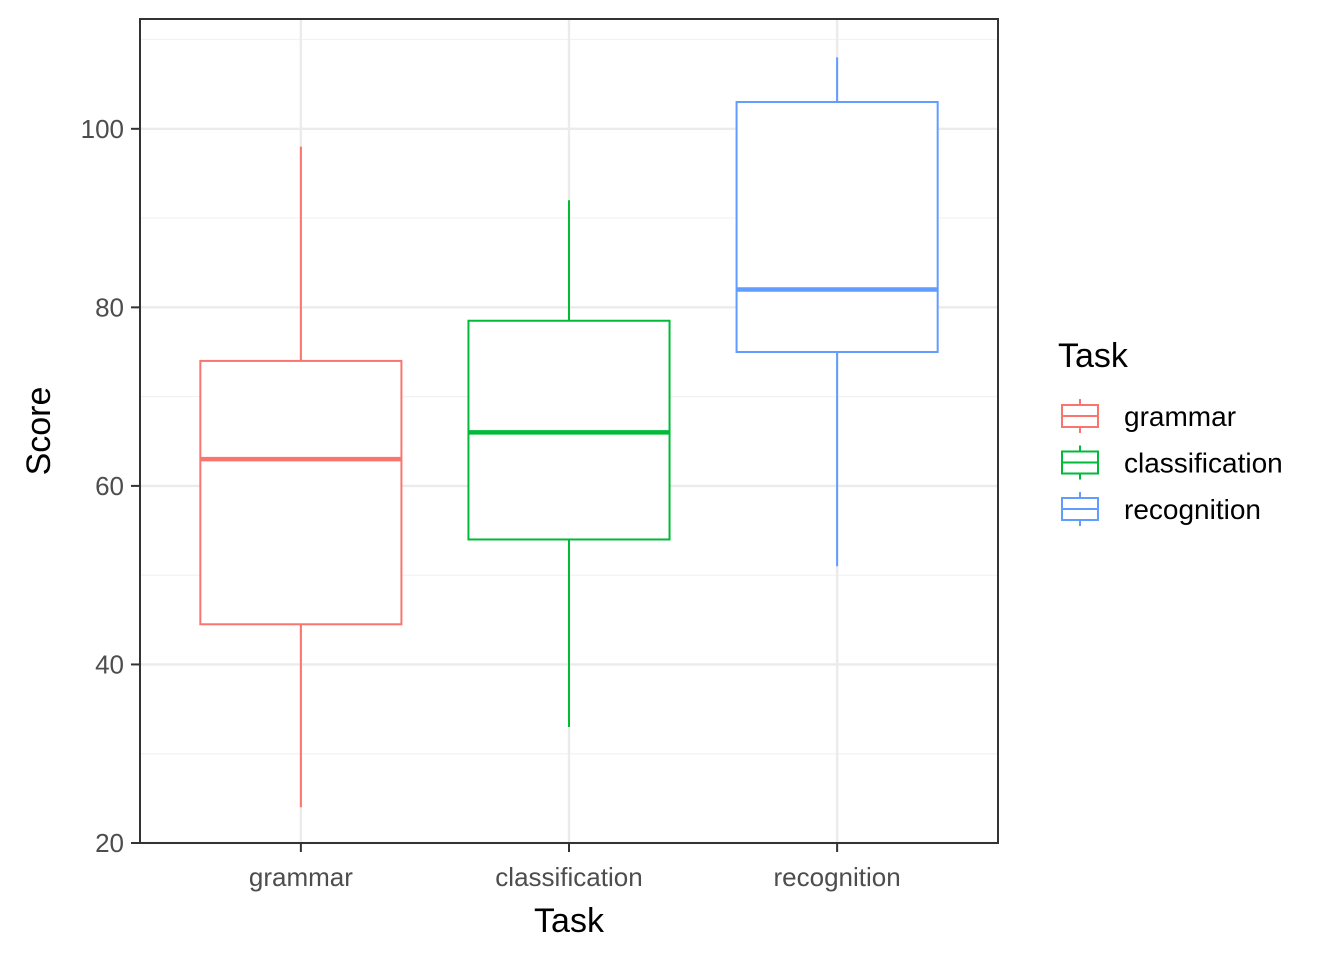  I want to click on box-recognition, so click(837, 312).